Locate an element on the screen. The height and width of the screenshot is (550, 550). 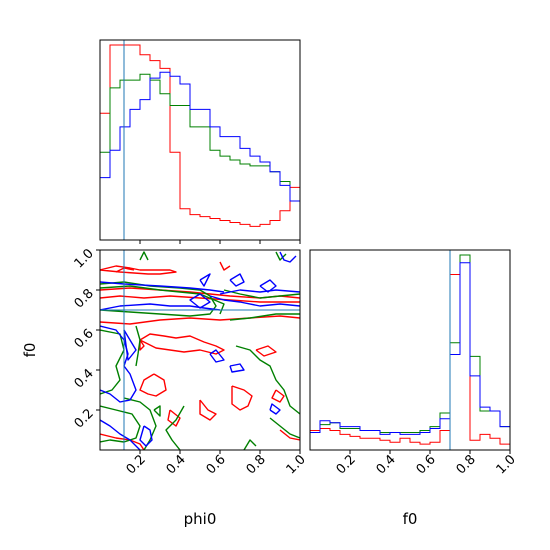
phi0-histogram-frame is located at coordinates (200, 140).